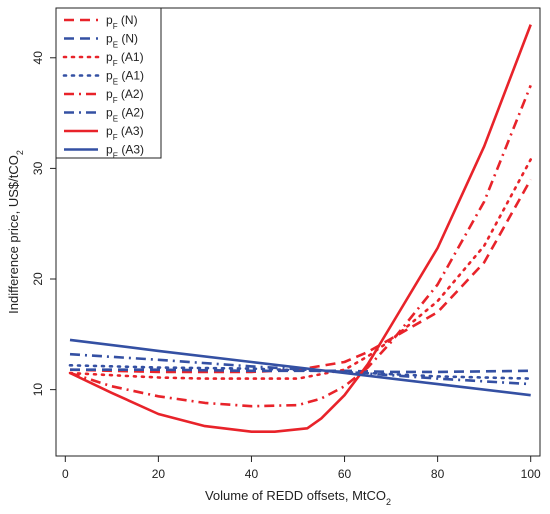 The width and height of the screenshot is (550, 514). I want to click on y-tick-label: 20, so click(38, 279).